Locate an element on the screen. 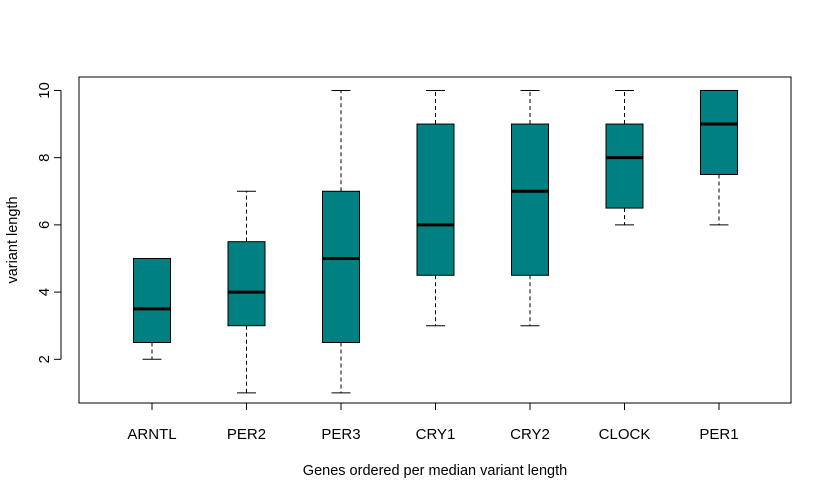  x-tick-label: ARNTL is located at coordinates (151, 434).